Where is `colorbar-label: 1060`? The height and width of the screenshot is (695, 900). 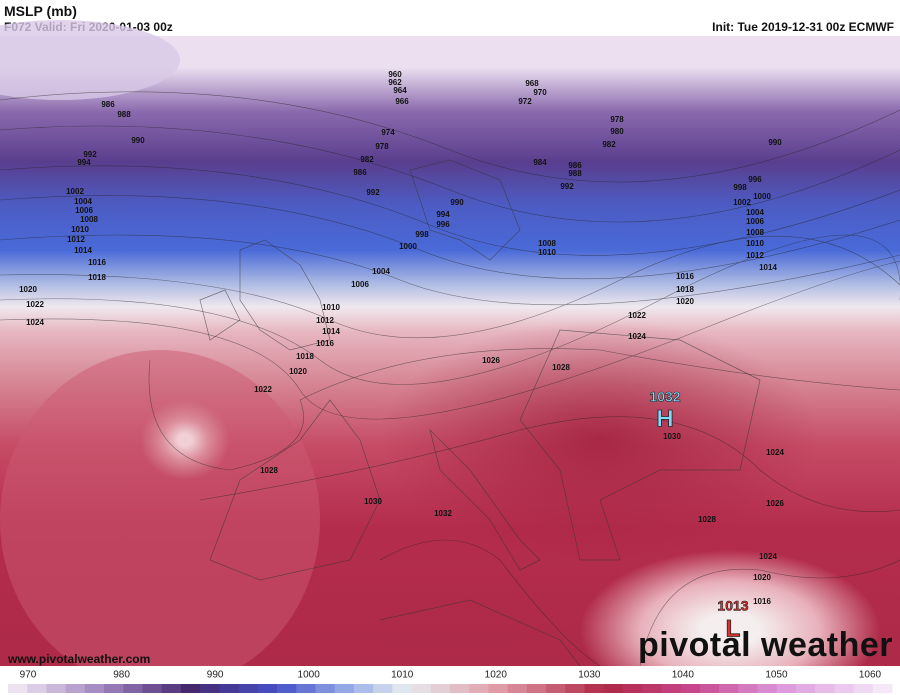
colorbar-label: 1060 is located at coordinates (870, 675).